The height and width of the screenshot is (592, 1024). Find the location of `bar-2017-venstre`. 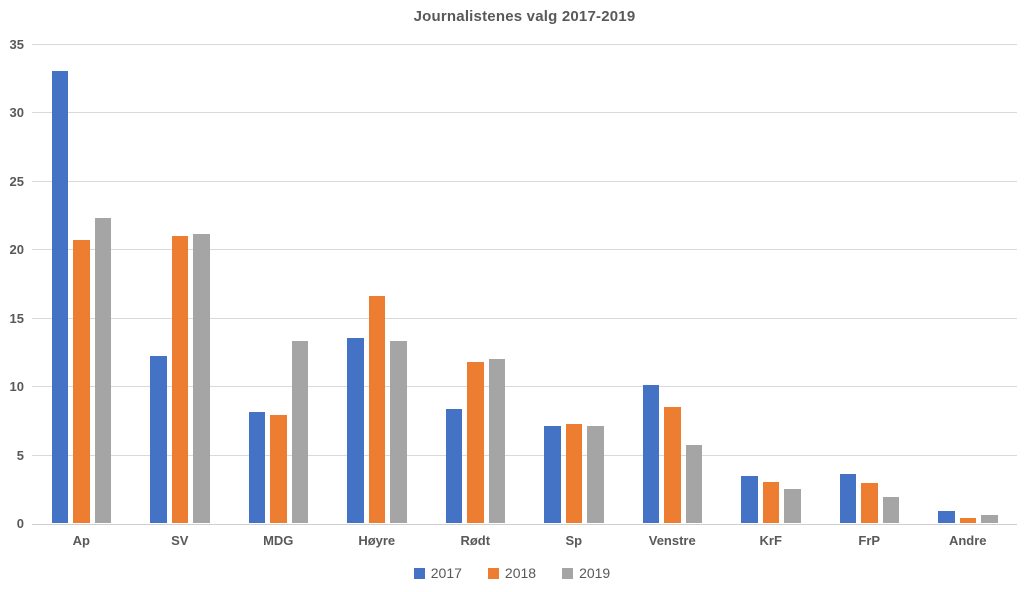

bar-2017-venstre is located at coordinates (650, 453).